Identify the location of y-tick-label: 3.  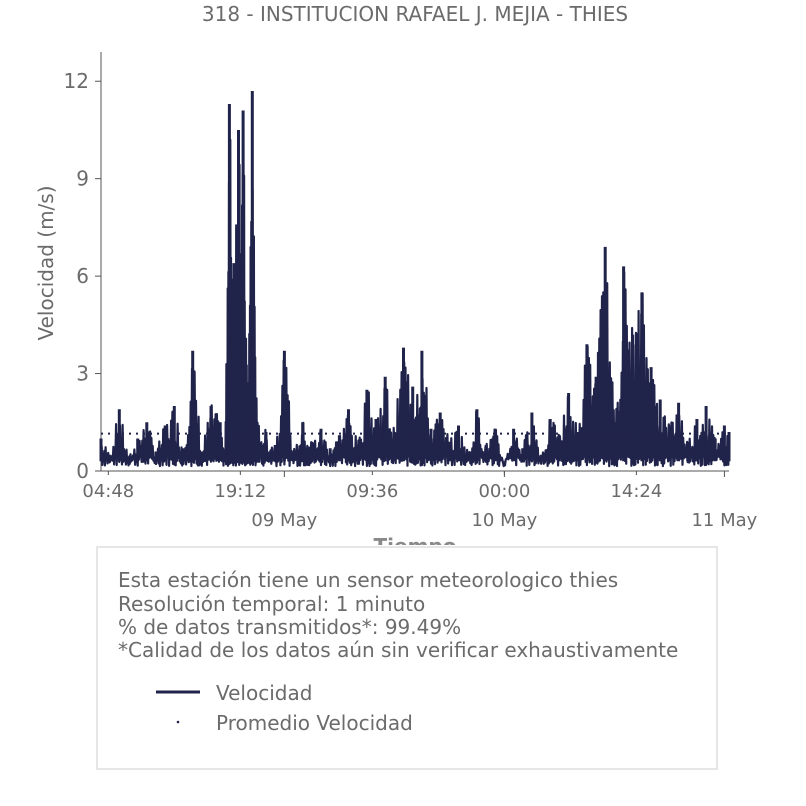
(82, 374).